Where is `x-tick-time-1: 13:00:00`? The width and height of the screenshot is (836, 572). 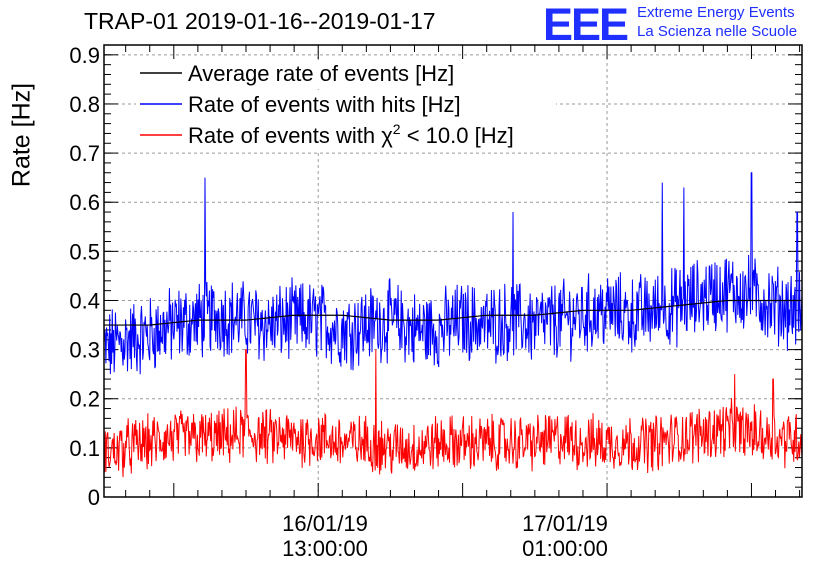 x-tick-time-1: 13:00:00 is located at coordinates (325, 548).